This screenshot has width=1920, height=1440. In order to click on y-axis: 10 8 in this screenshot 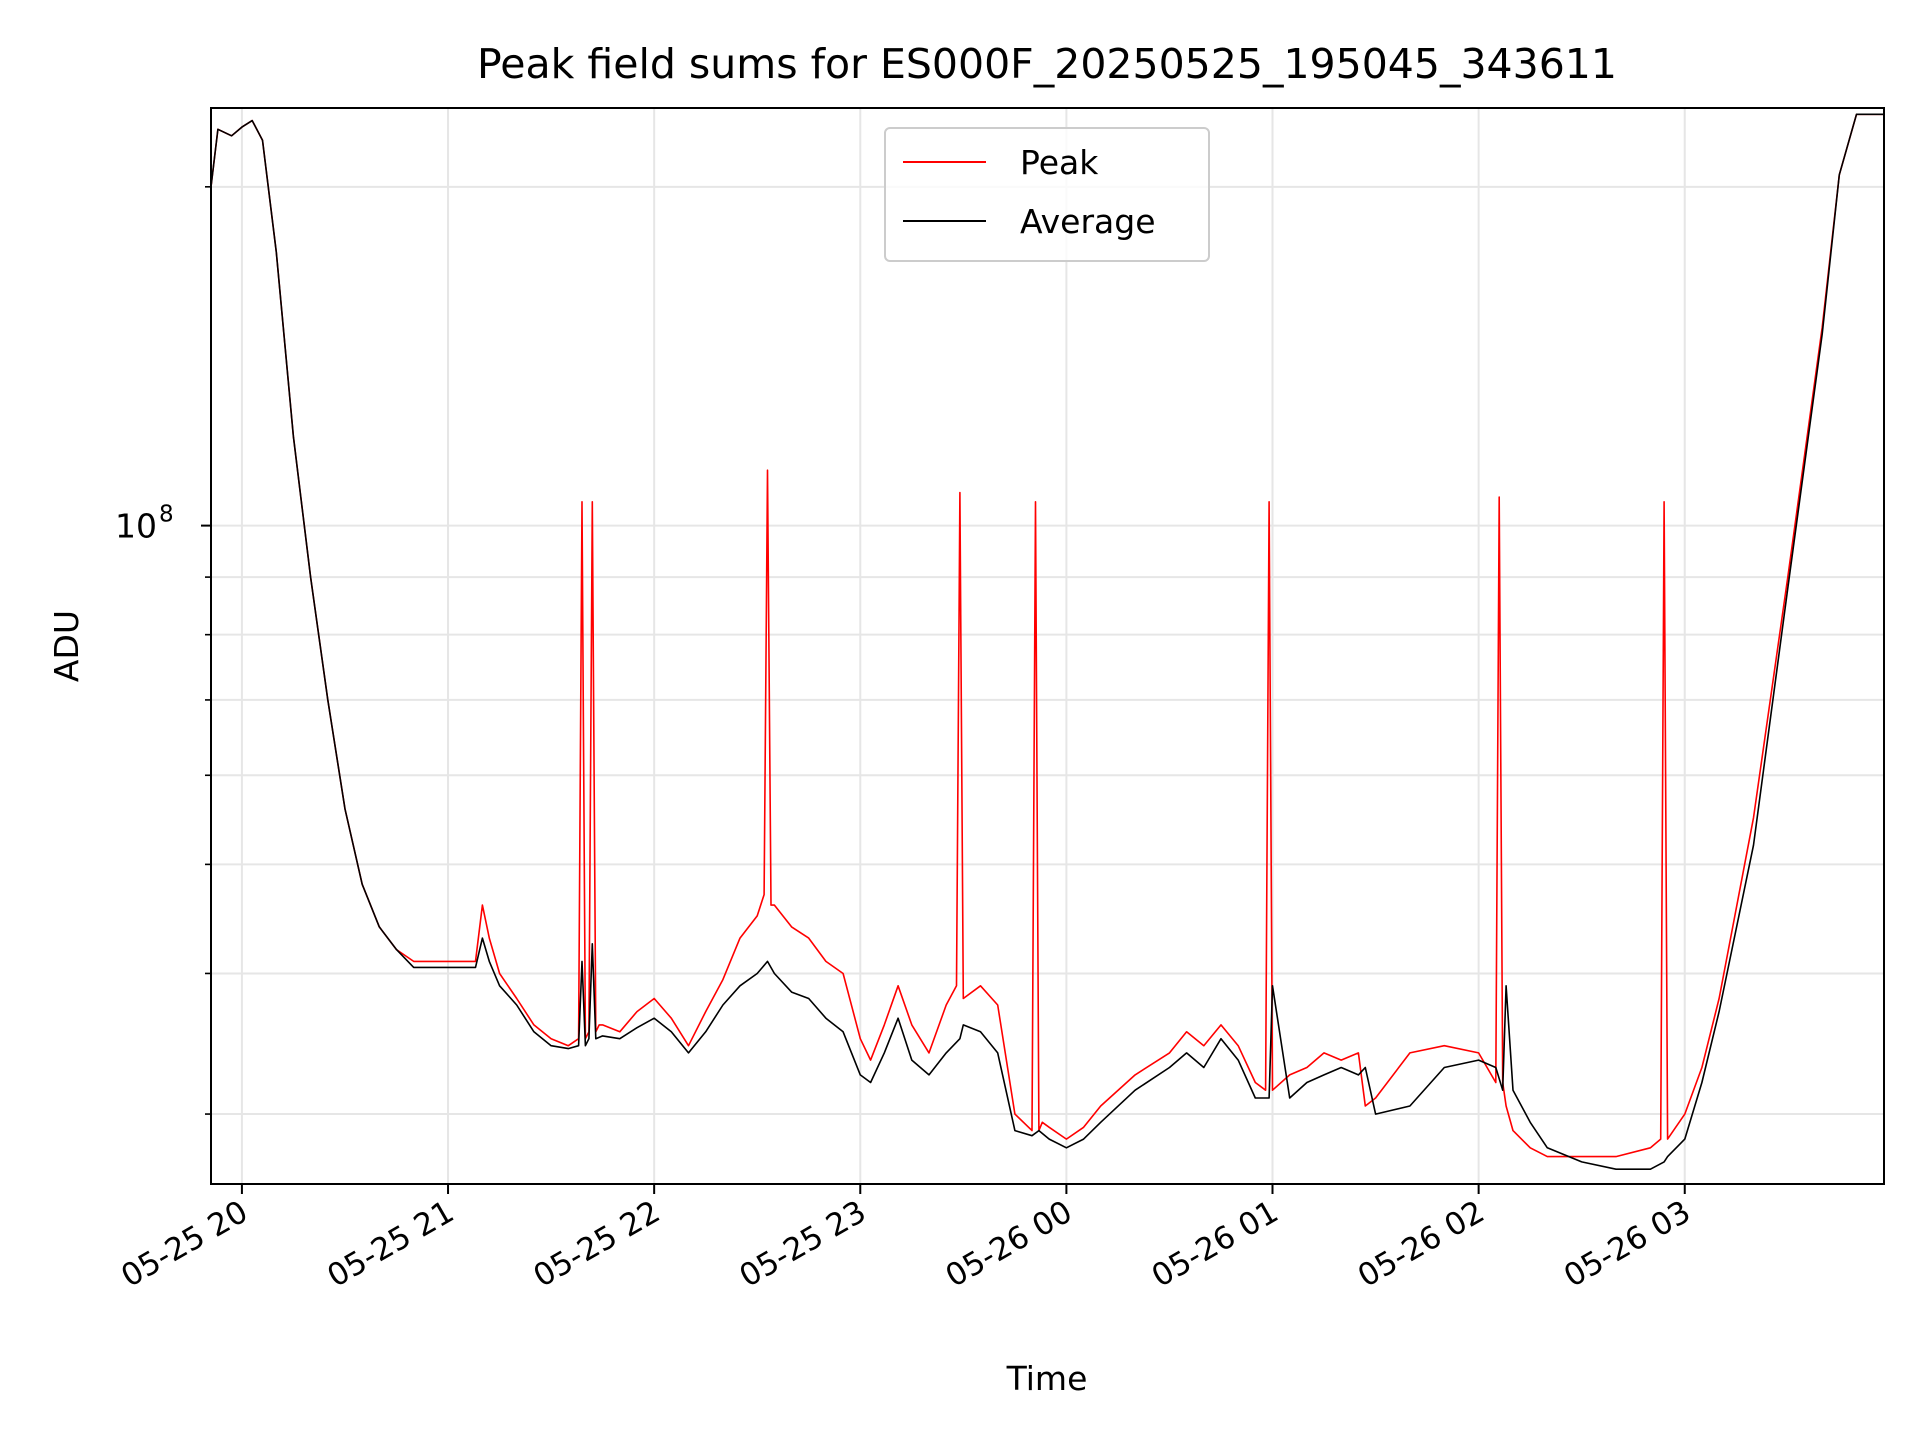, I will do `click(163, 650)`.